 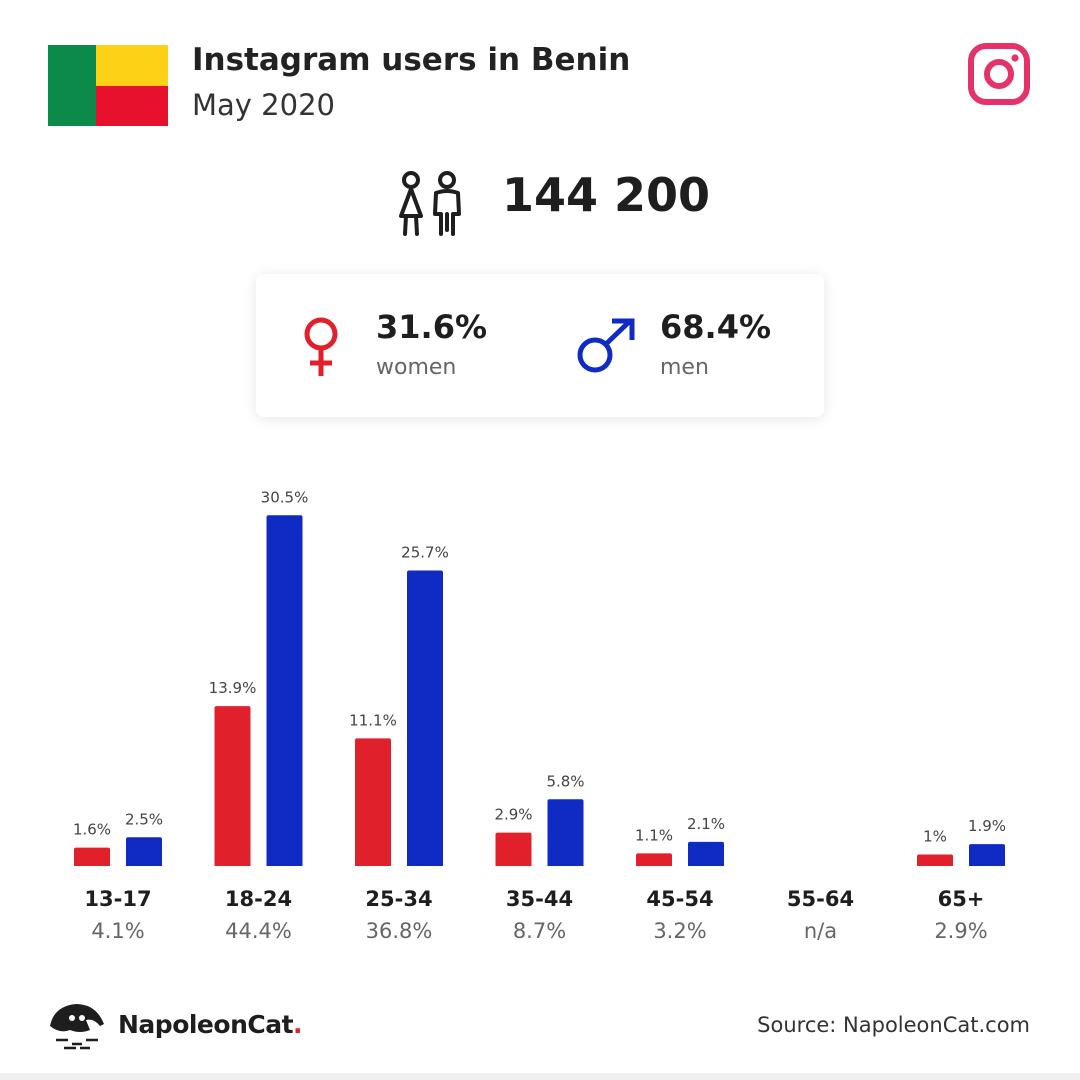 What do you see at coordinates (430, 203) in the screenshot?
I see `people-icon` at bounding box center [430, 203].